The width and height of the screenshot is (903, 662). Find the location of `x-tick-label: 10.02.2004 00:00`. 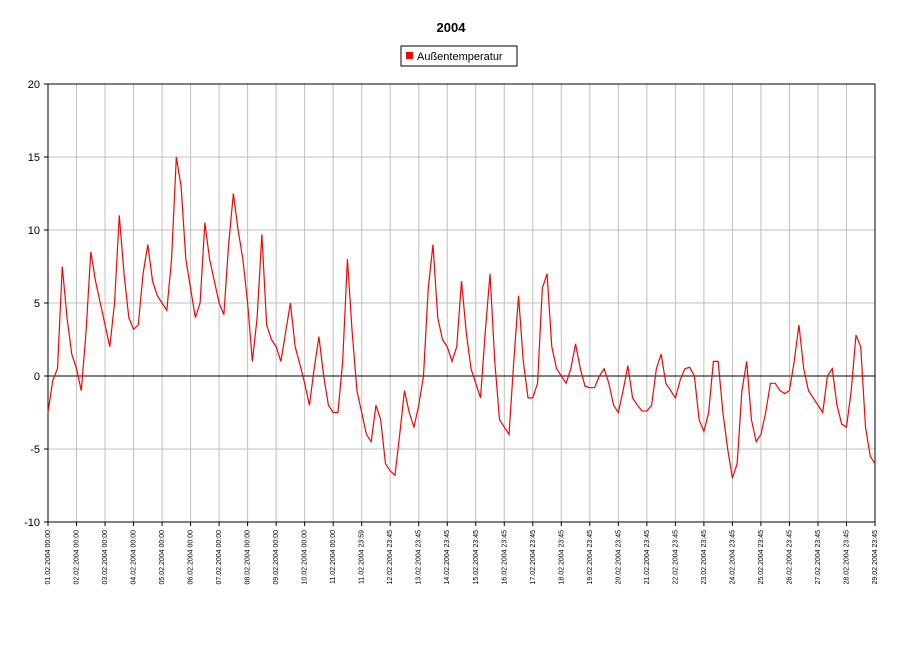

x-tick-label: 10.02.2004 00:00 is located at coordinates (305, 557).